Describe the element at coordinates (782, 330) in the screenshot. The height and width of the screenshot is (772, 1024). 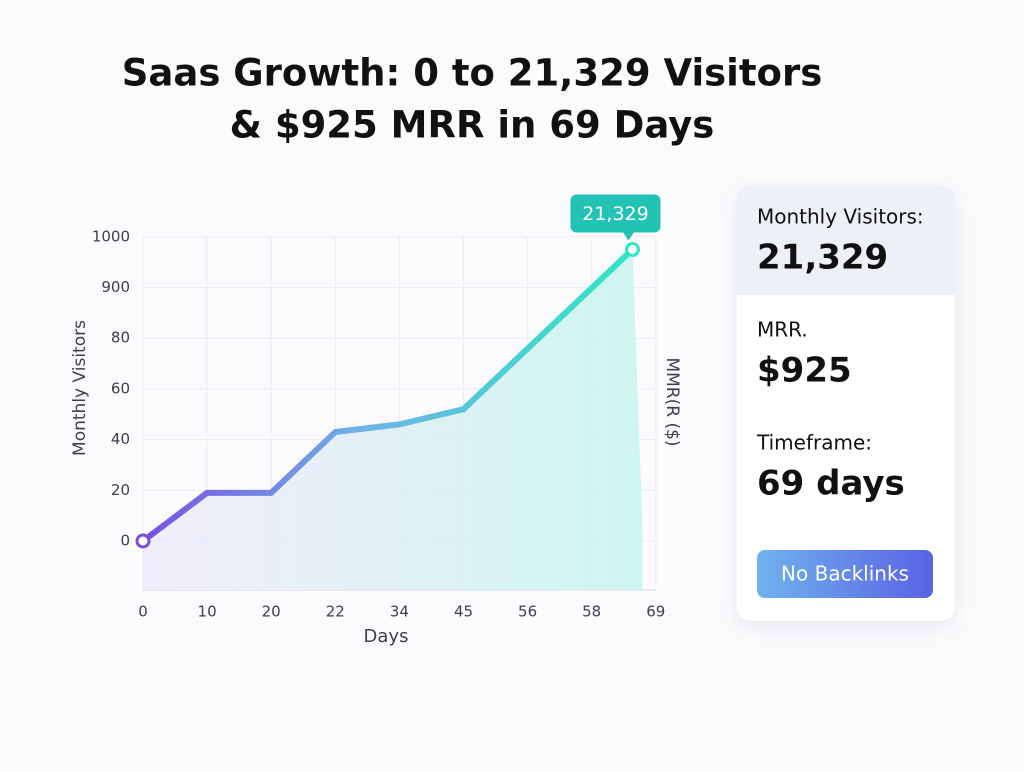
I see `stat-label: MRR.` at that location.